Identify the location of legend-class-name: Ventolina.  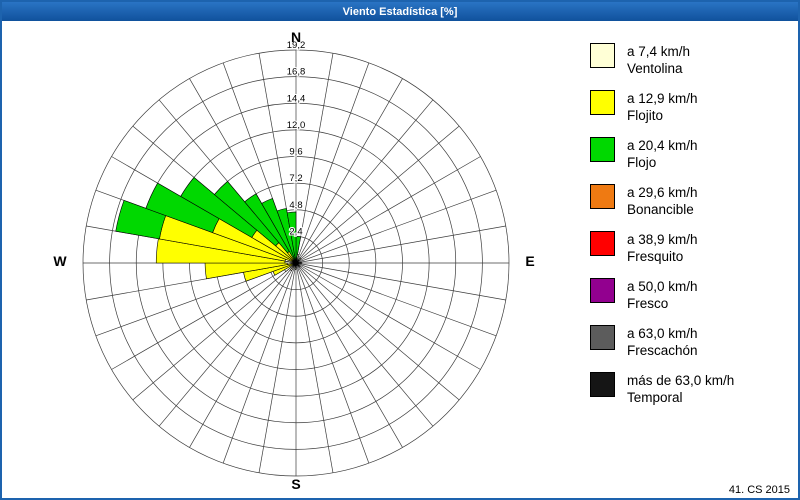
(655, 68).